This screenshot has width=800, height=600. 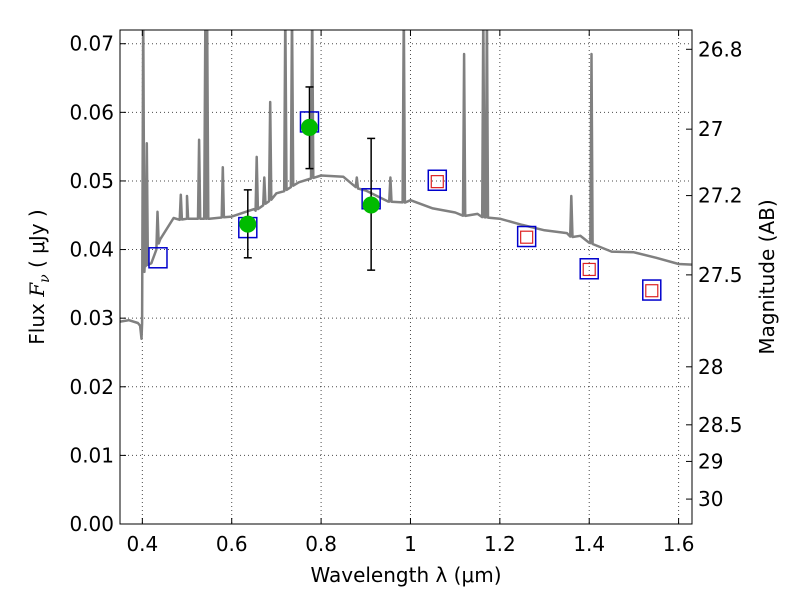 I want to click on y-axis-label-unit: ( μJy ), so click(x=37, y=241).